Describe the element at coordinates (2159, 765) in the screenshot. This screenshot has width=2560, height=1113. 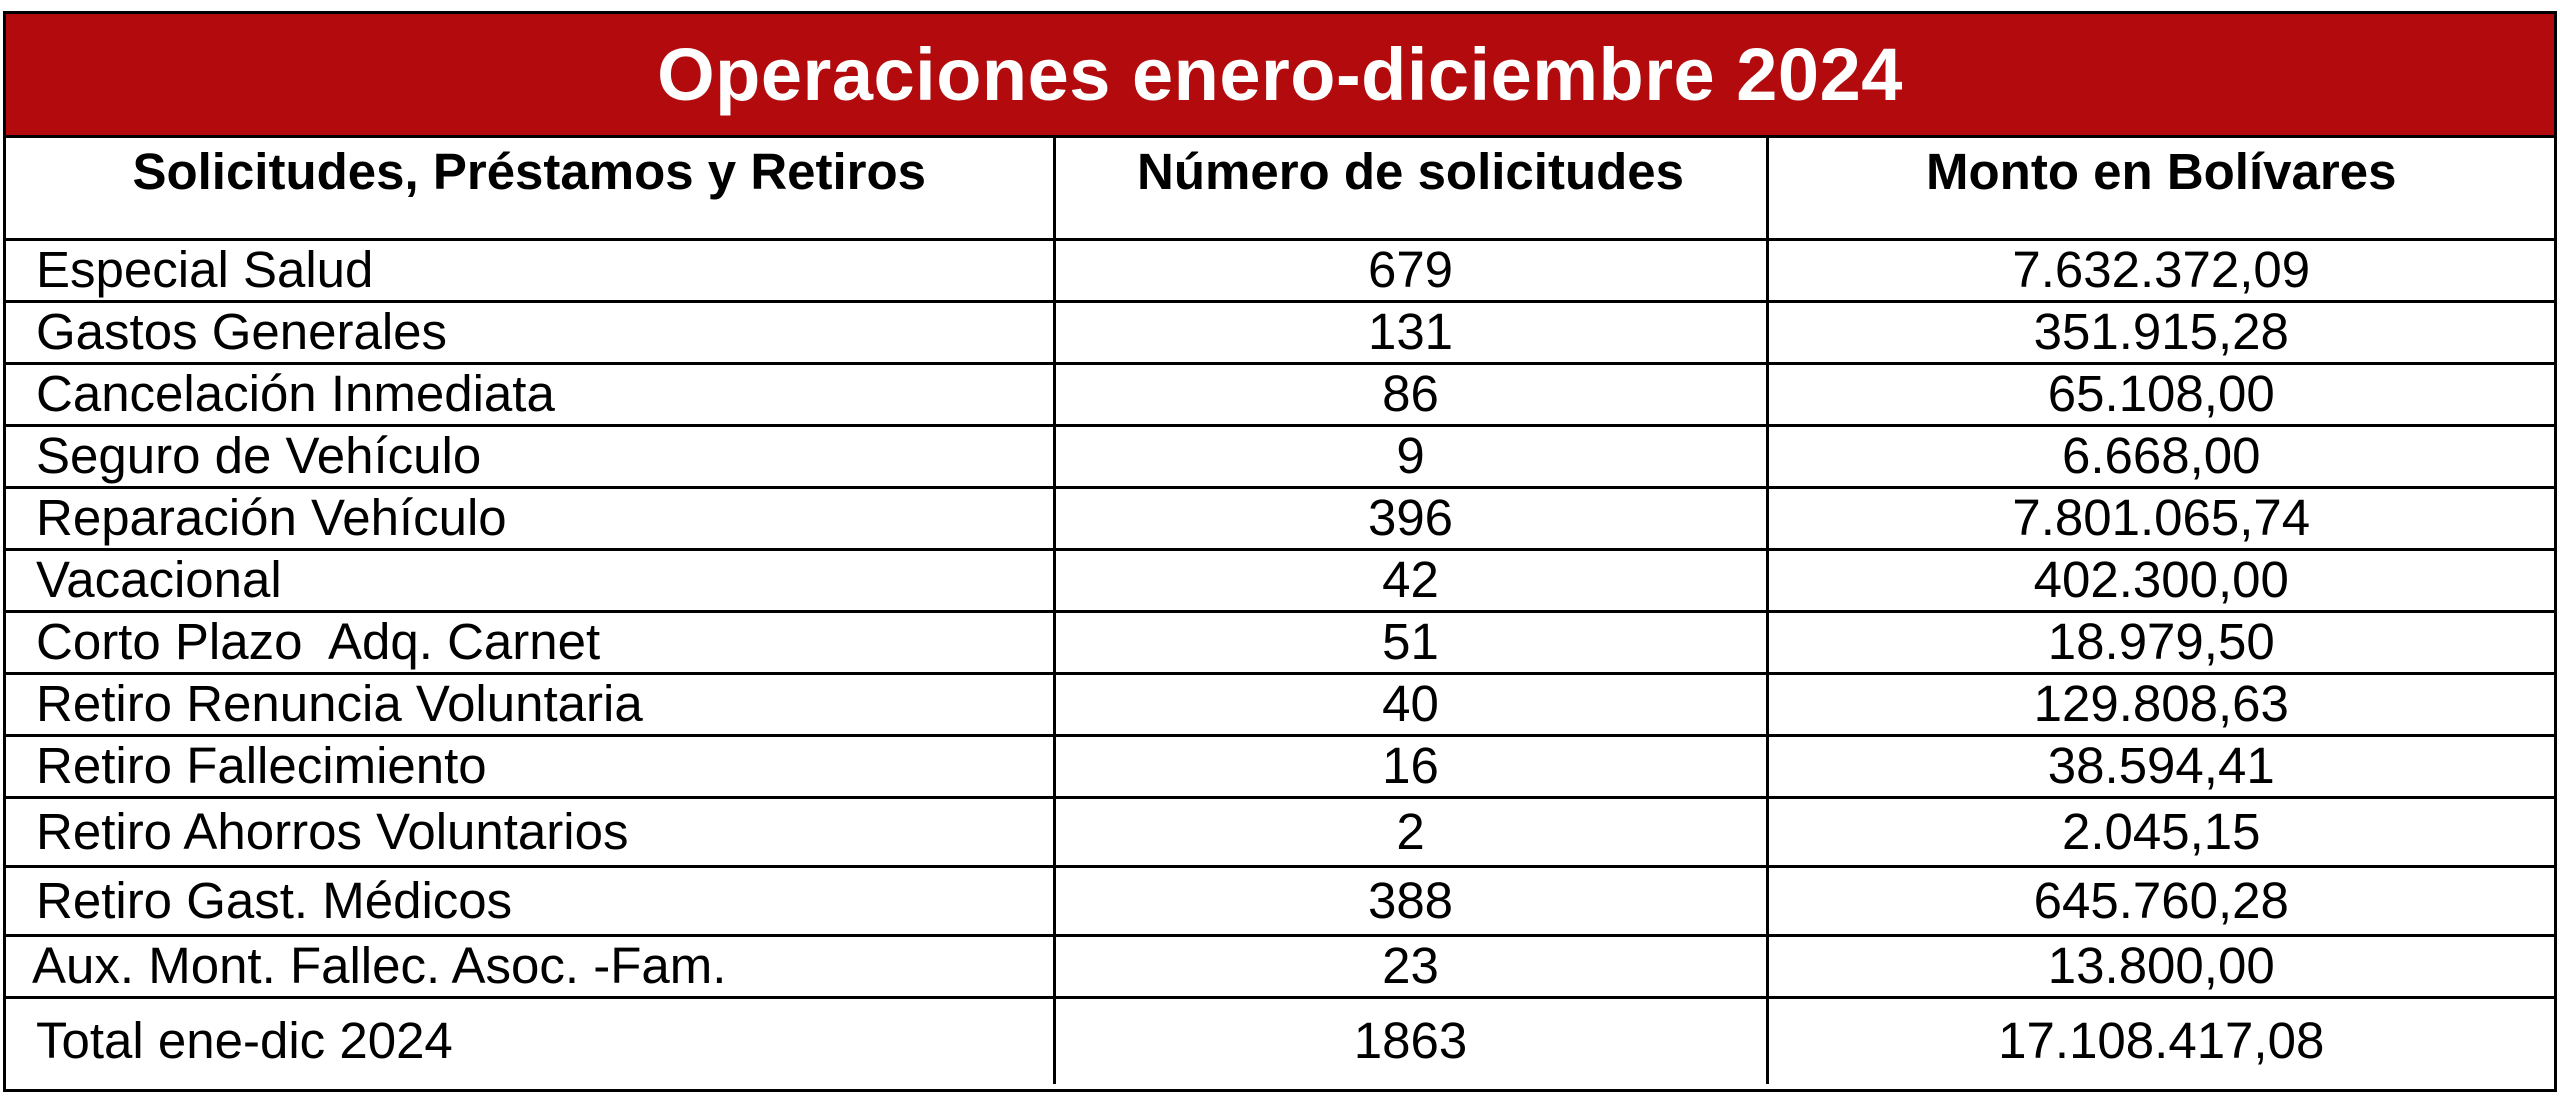
I see `row-amount: 38.594,41` at that location.